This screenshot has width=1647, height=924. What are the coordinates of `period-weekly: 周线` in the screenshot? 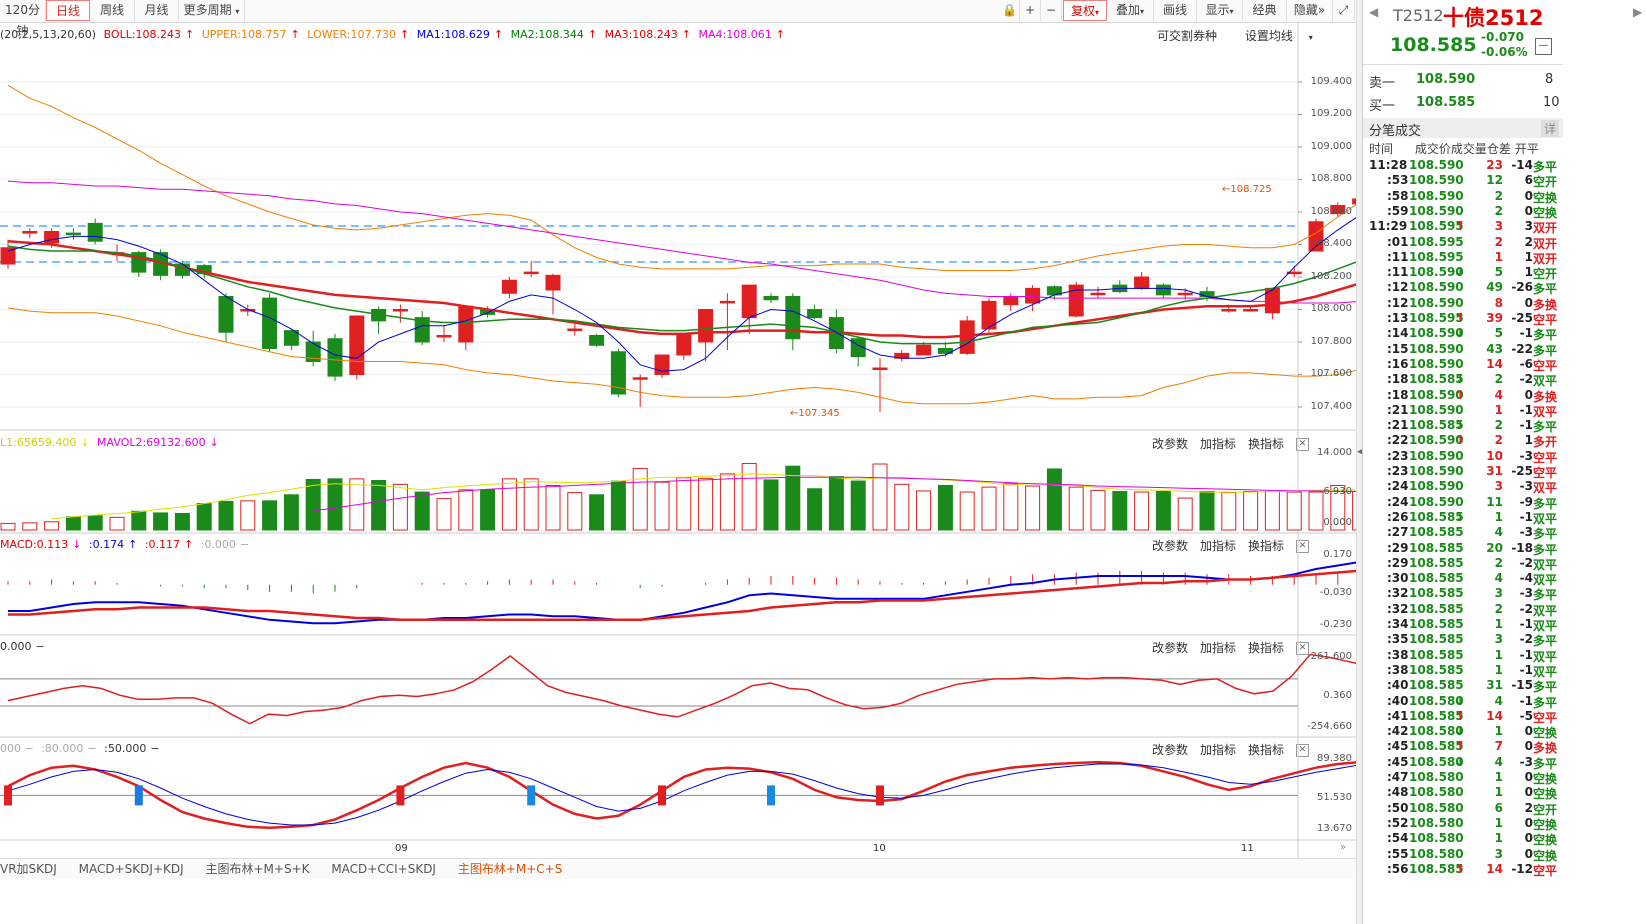 It's located at (112, 10).